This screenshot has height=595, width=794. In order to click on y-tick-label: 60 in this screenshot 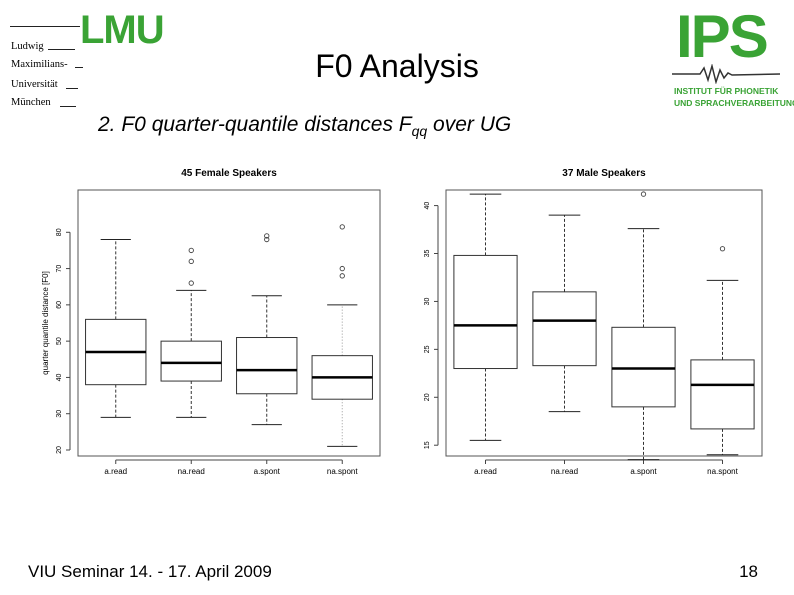, I will do `click(59, 305)`.